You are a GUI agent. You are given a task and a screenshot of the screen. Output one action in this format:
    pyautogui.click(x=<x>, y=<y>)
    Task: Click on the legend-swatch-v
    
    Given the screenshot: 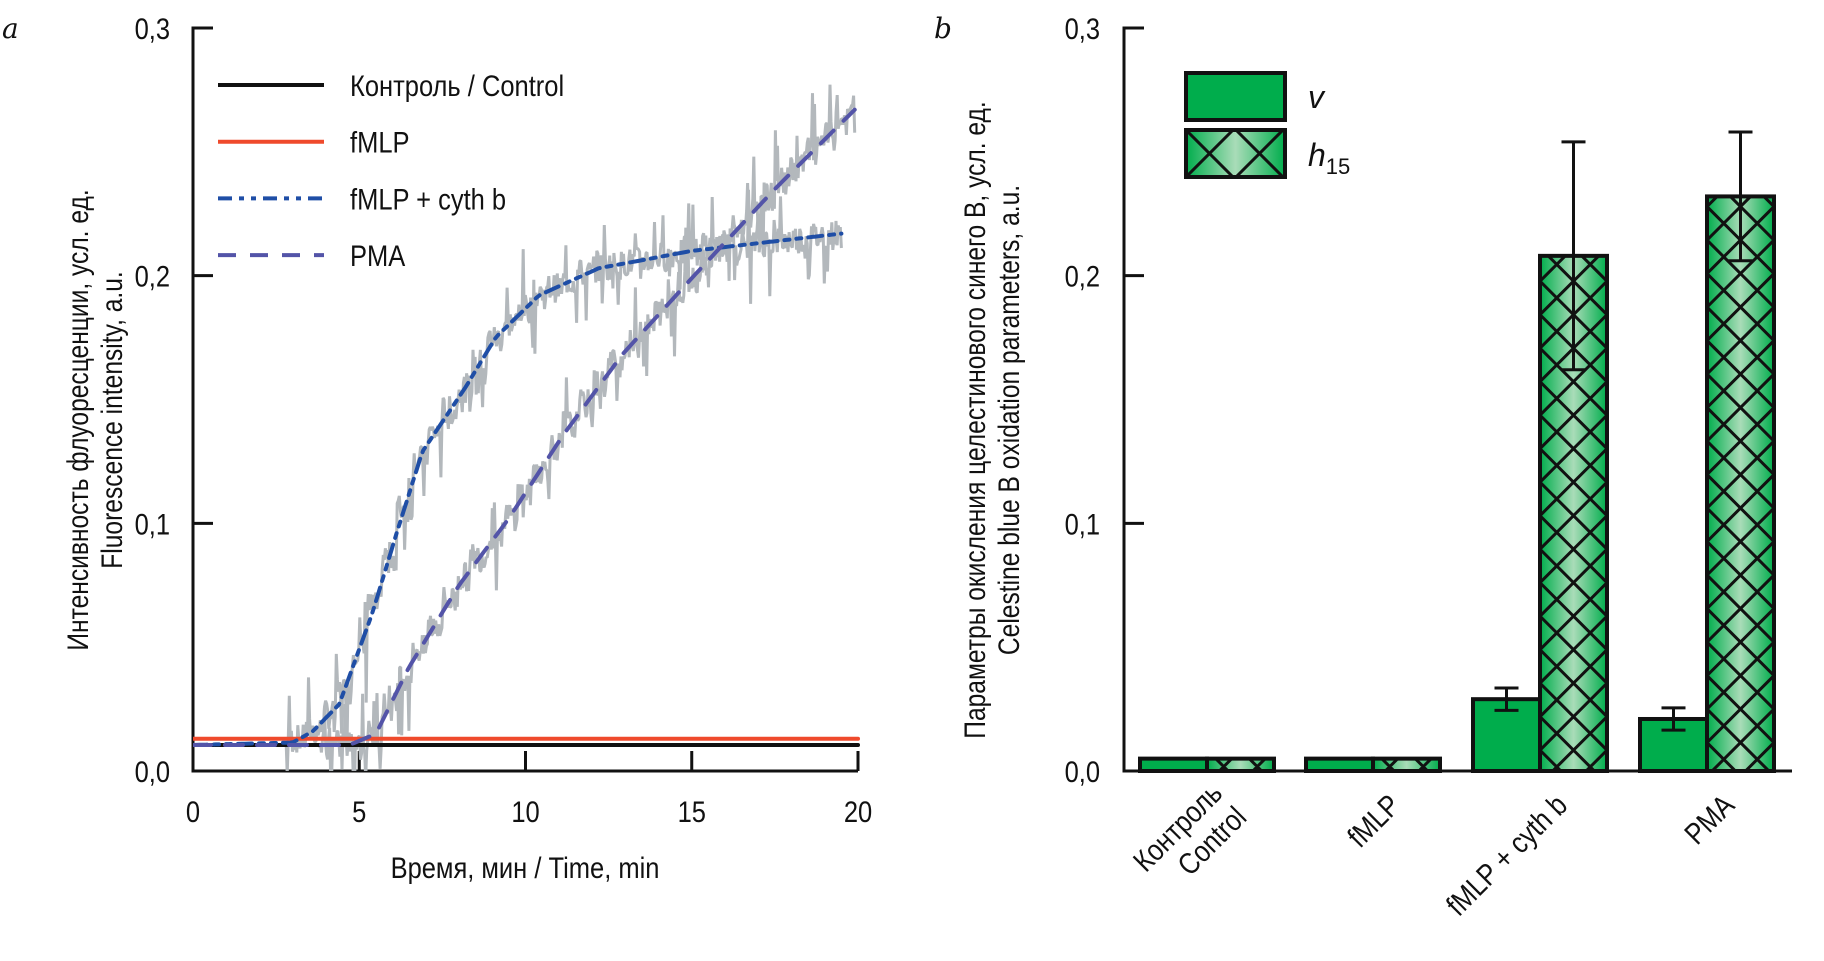 What is the action you would take?
    pyautogui.click(x=1235, y=96)
    